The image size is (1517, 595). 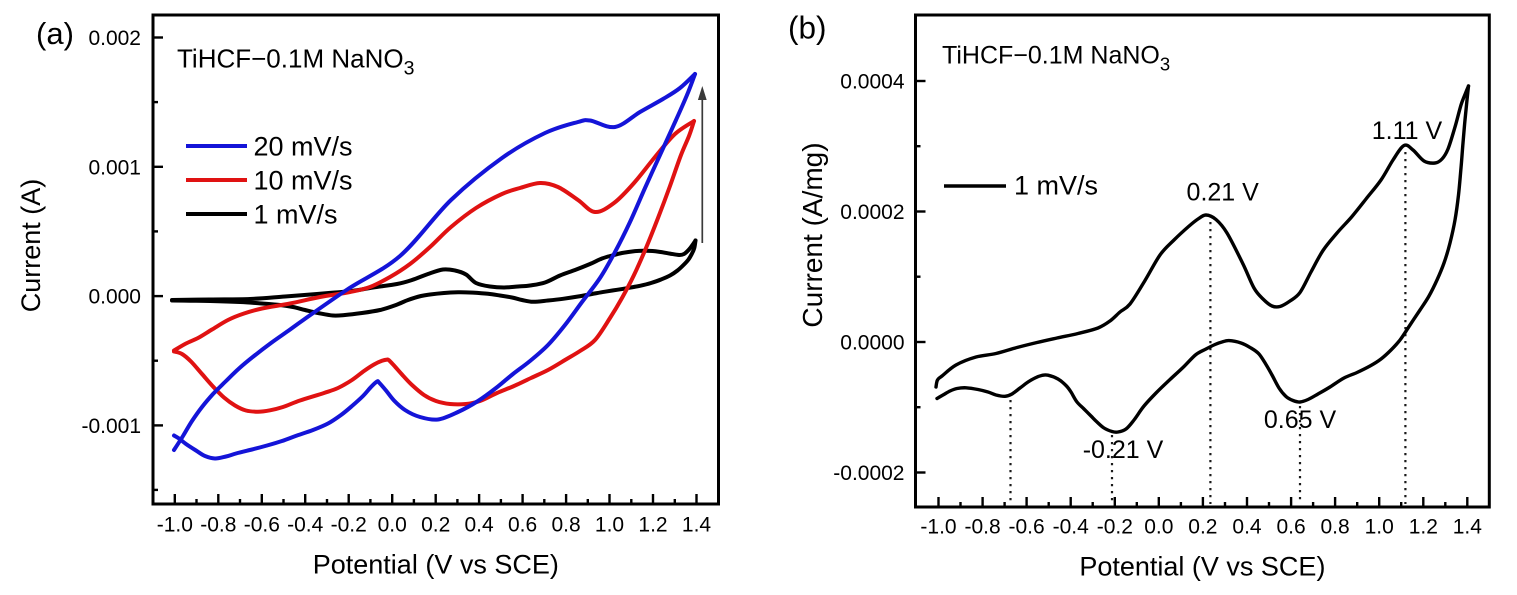 I want to click on svg-text: 0.0000, so click(x=872, y=343).